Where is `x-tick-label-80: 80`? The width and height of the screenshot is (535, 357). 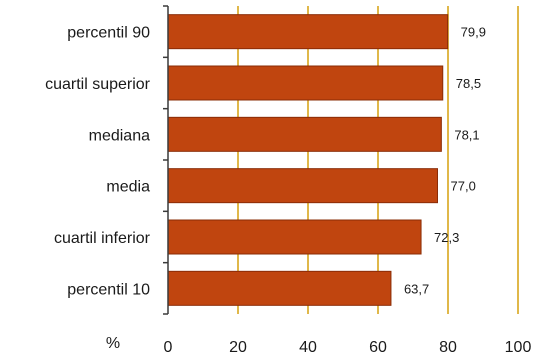
x-tick-label-80: 80 is located at coordinates (448, 347).